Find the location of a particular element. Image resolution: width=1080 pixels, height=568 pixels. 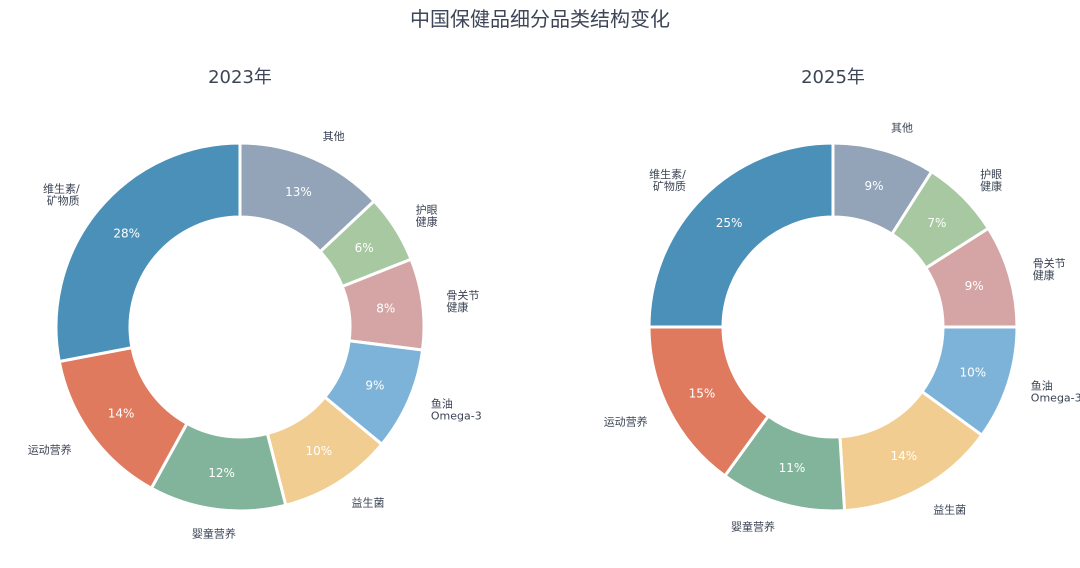

slice-percent-label: 28% is located at coordinates (126, 233).